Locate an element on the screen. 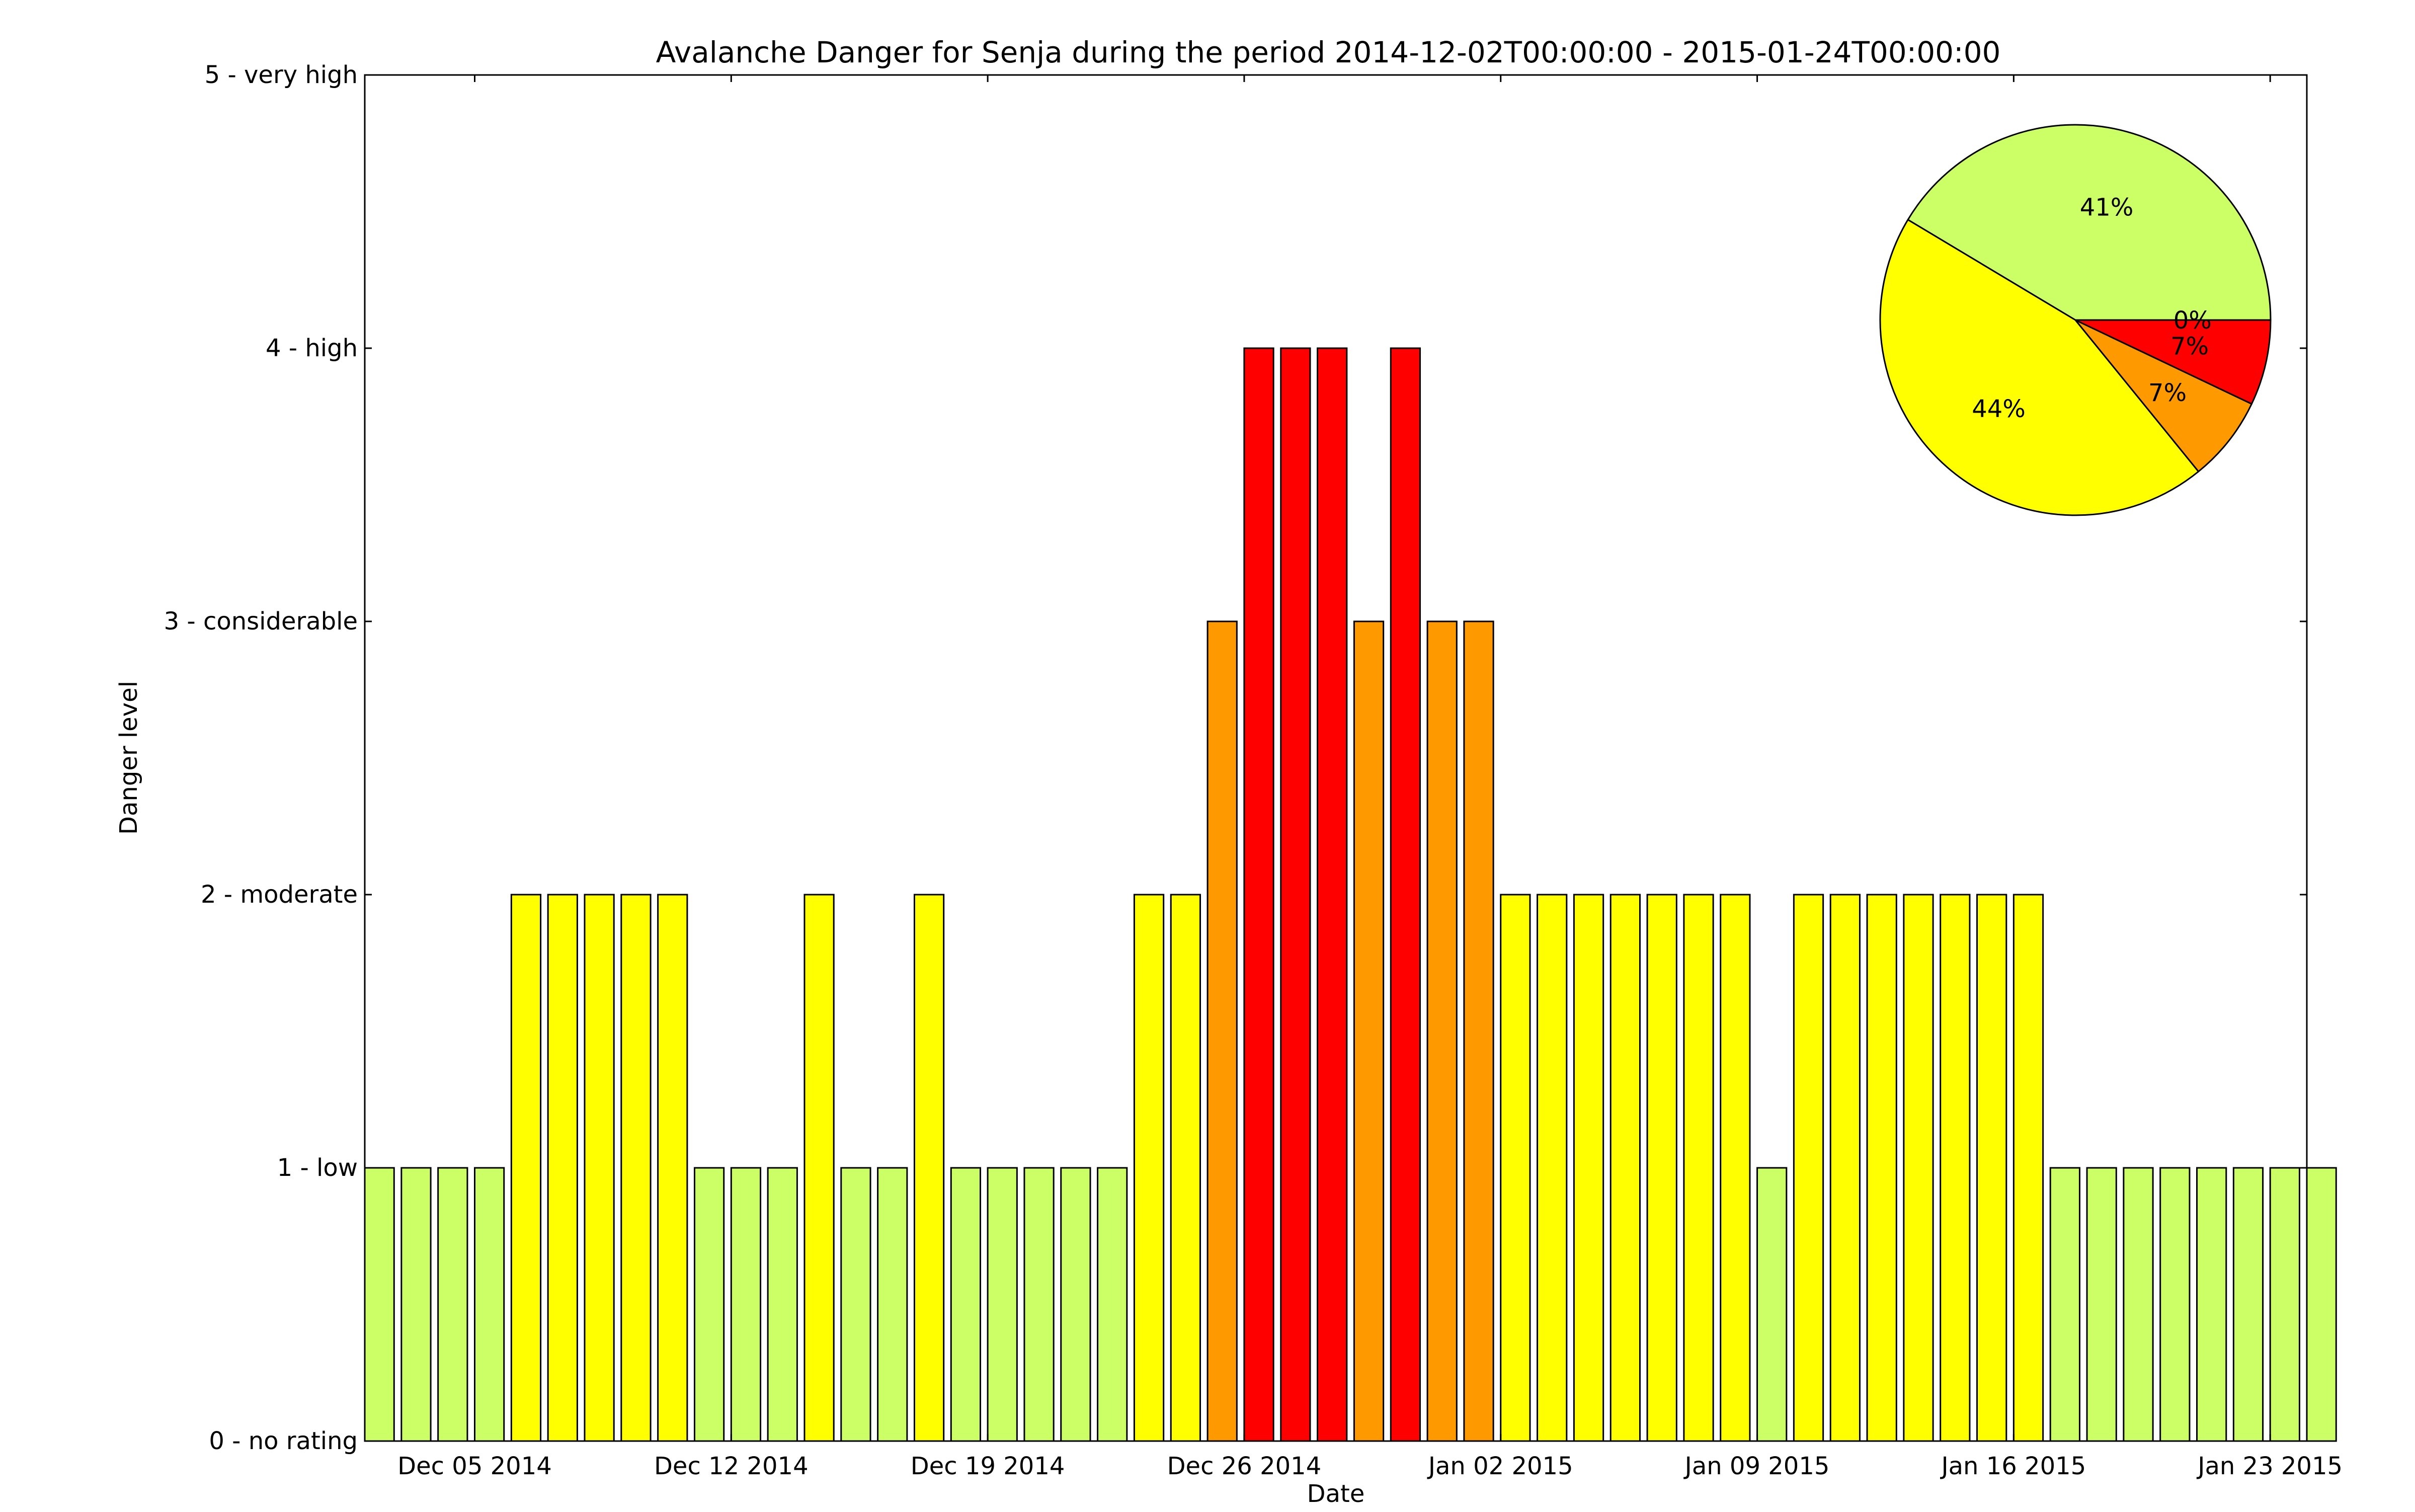 Image resolution: width=2415 pixels, height=1512 pixels. y-tick-label: 5 - very high is located at coordinates (281, 75).